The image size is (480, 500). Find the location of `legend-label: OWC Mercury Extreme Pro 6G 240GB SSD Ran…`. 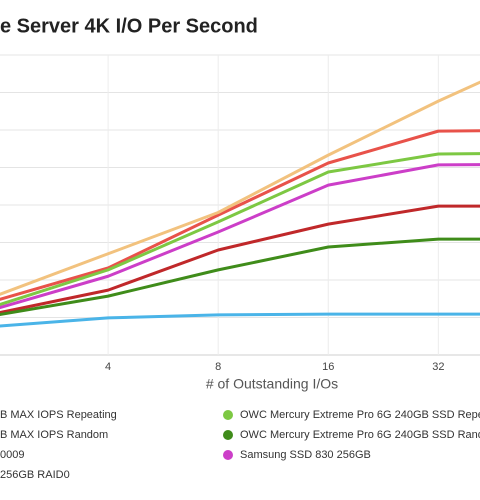

legend-label: OWC Mercury Extreme Pro 6G 240GB SSD Ran… is located at coordinates (360, 435).